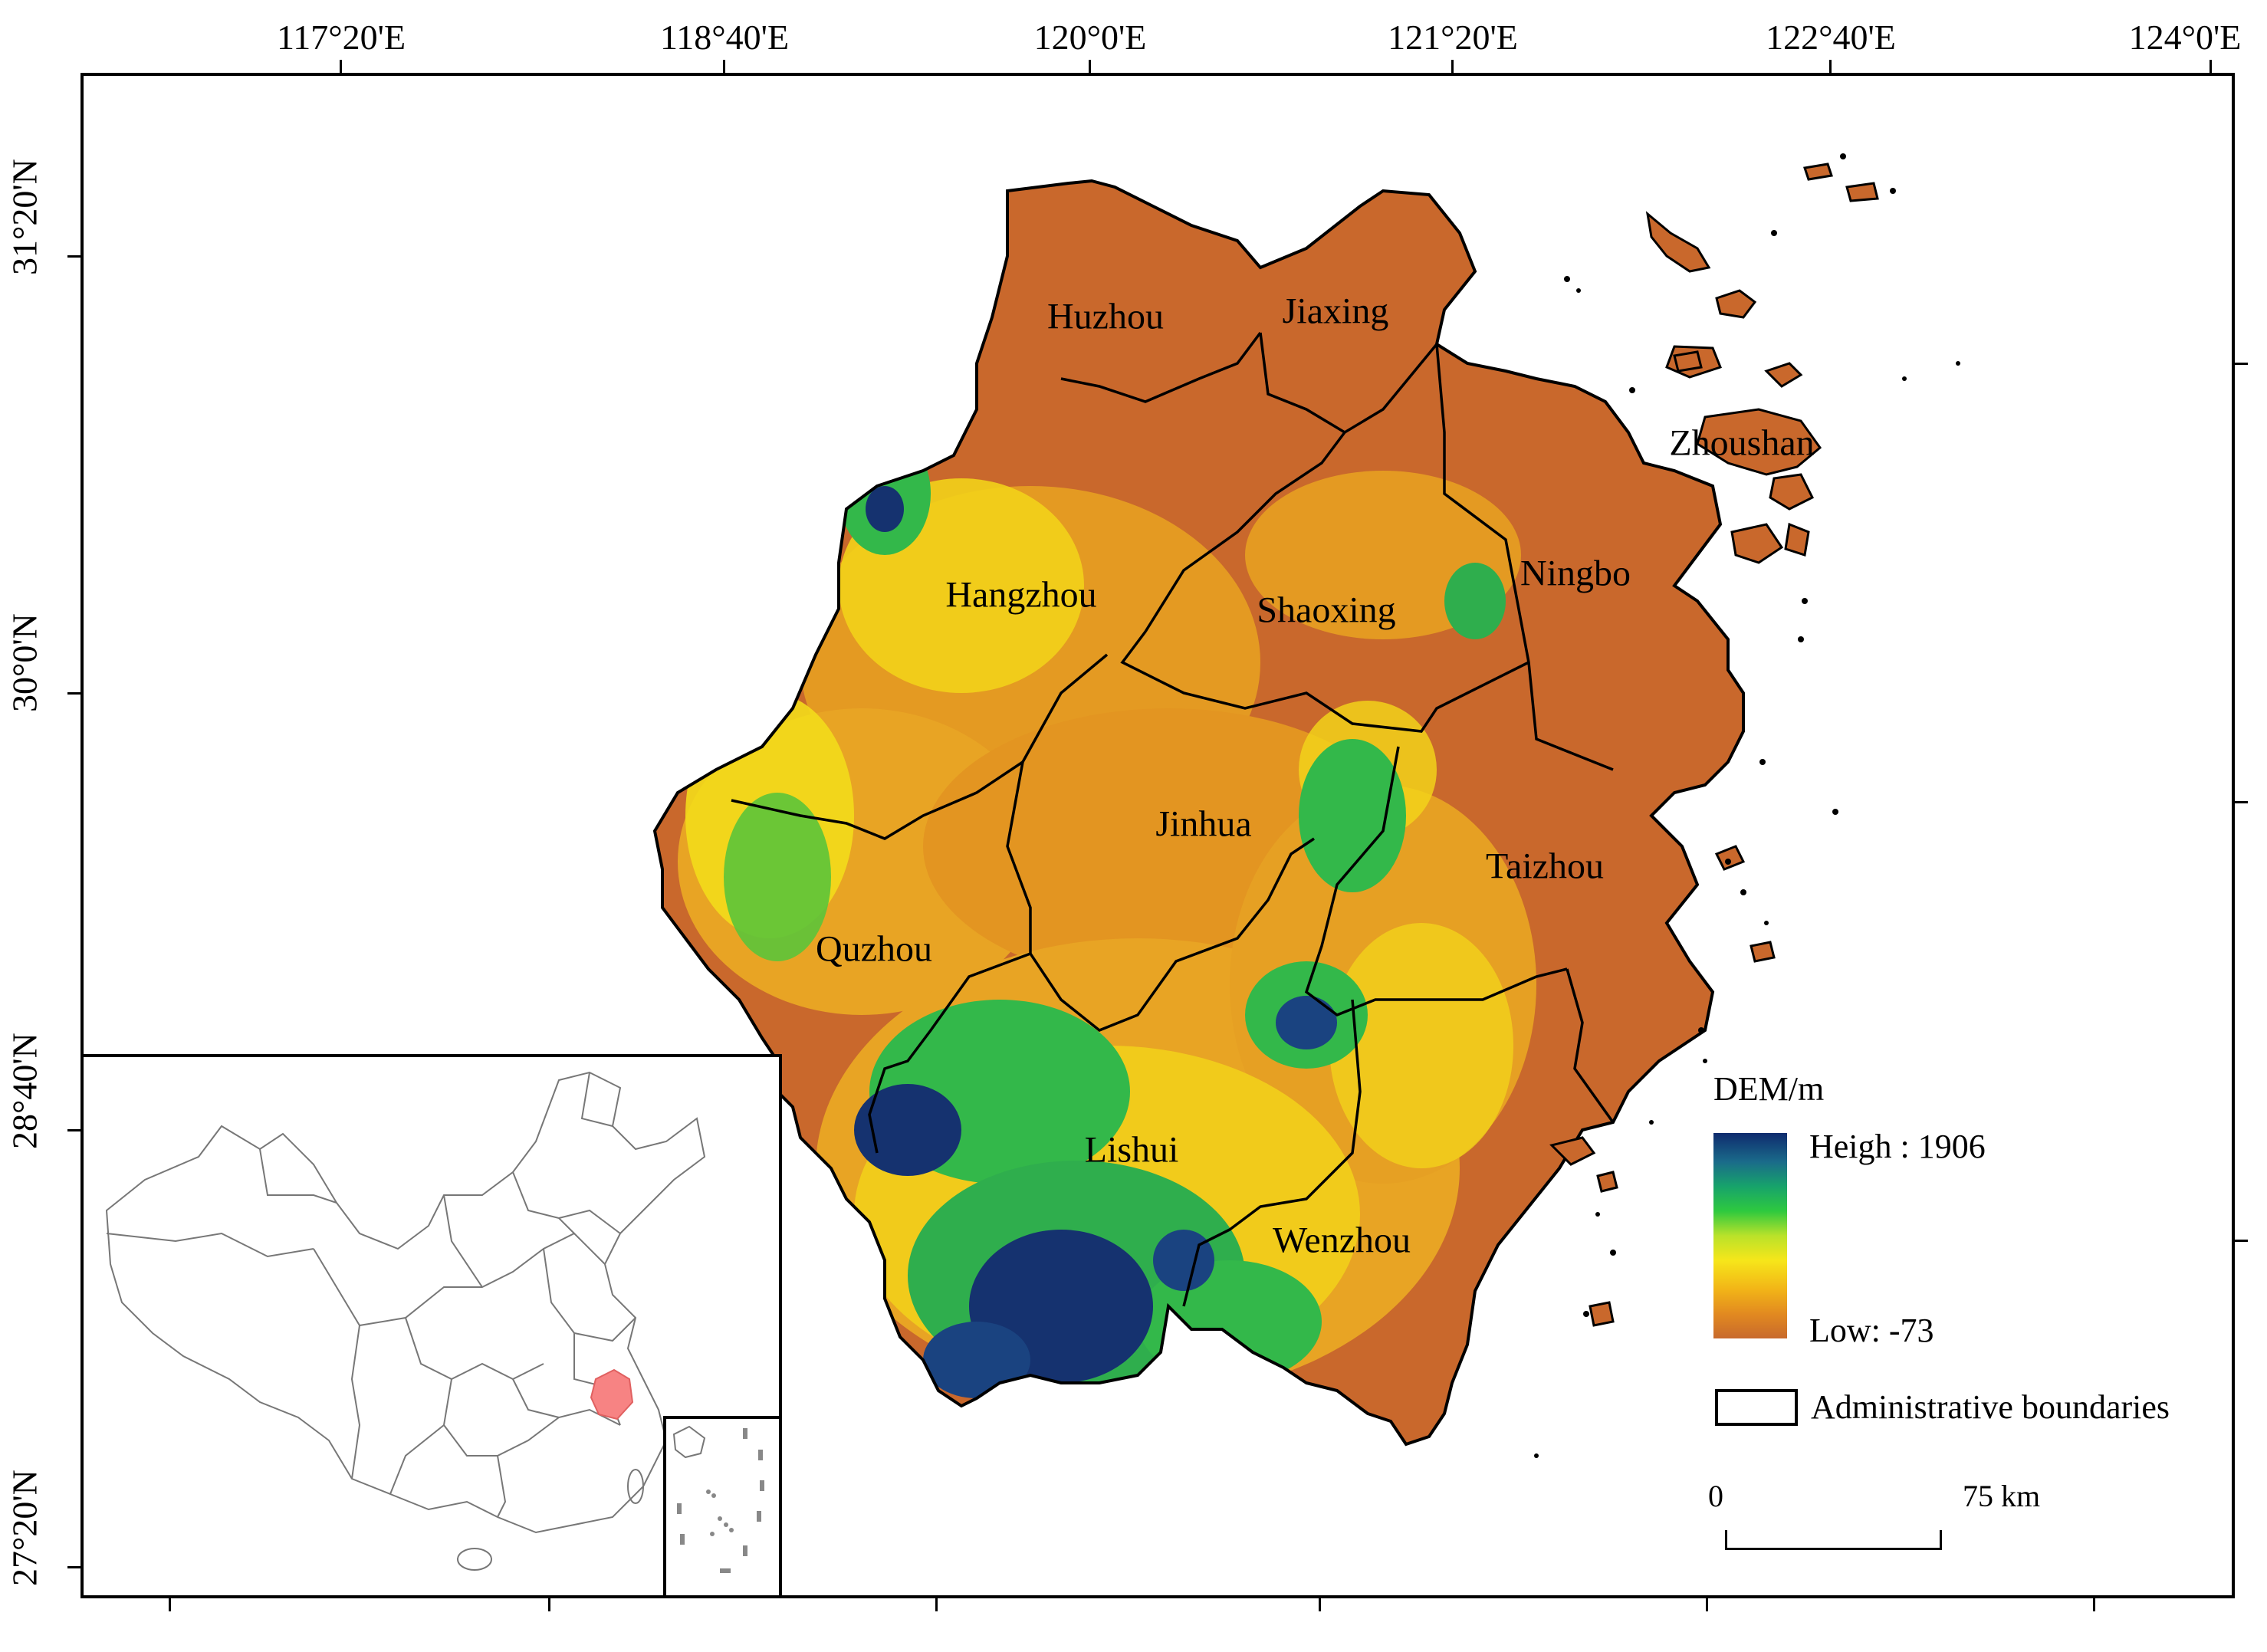 This screenshot has width=2267, height=1652. I want to click on longitude-label: 121°20'E, so click(1453, 37).